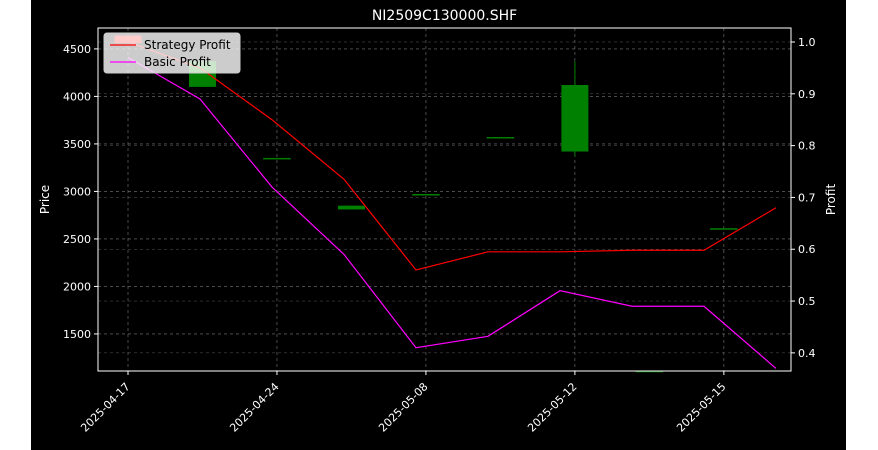  Describe the element at coordinates (77, 334) in the screenshot. I see `y-left-tick-label-0: 1500` at that location.